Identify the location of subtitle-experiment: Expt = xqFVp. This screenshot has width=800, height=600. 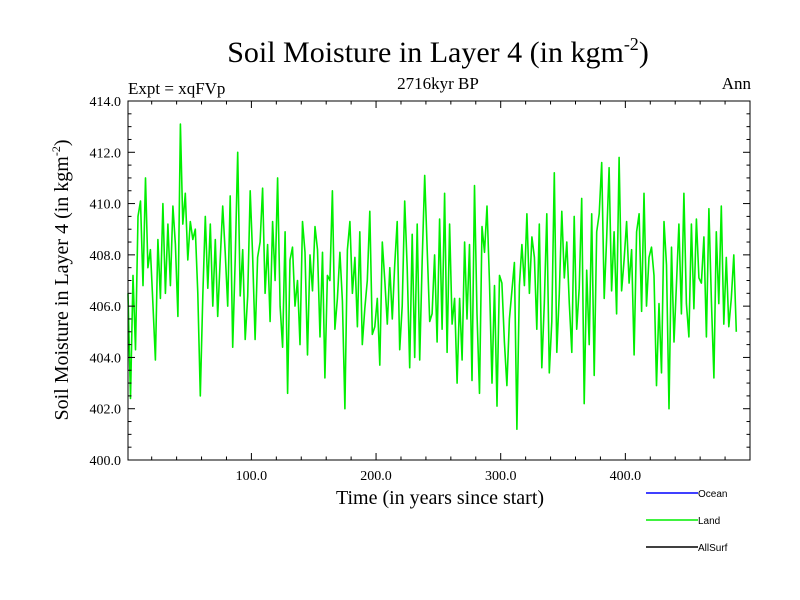
(176, 88).